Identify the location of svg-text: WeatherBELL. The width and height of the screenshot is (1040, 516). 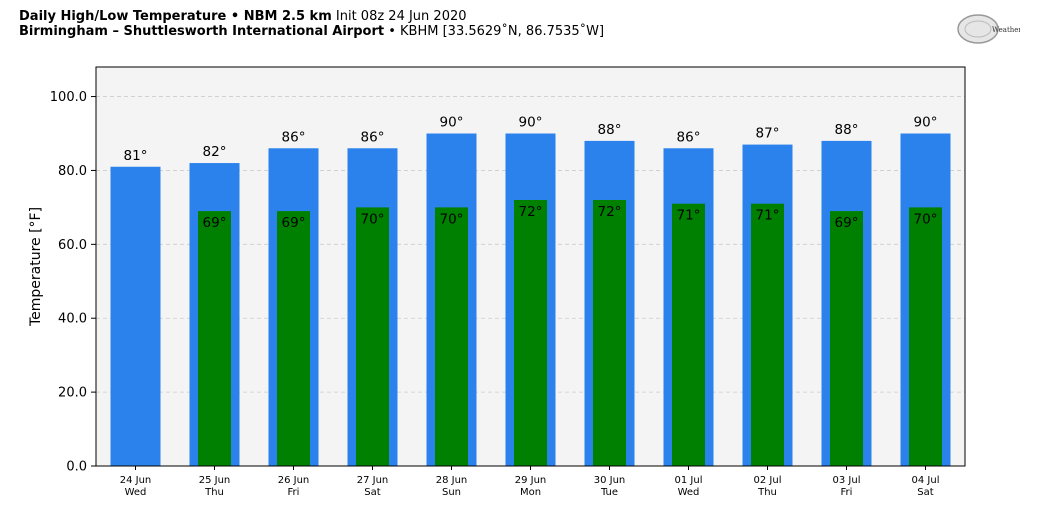
(1006, 30).